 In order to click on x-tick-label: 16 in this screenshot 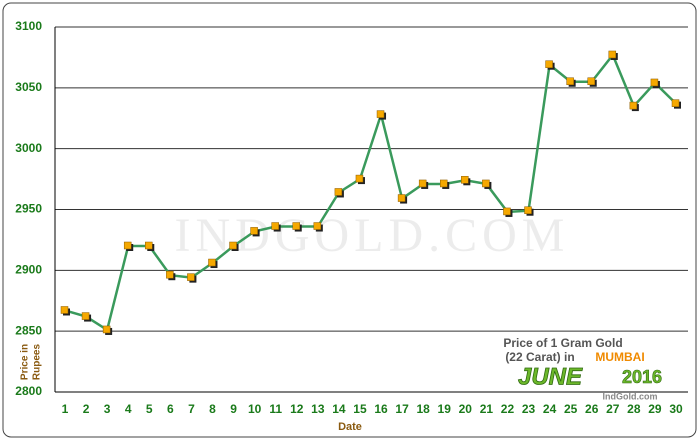, I will do `click(381, 409)`.